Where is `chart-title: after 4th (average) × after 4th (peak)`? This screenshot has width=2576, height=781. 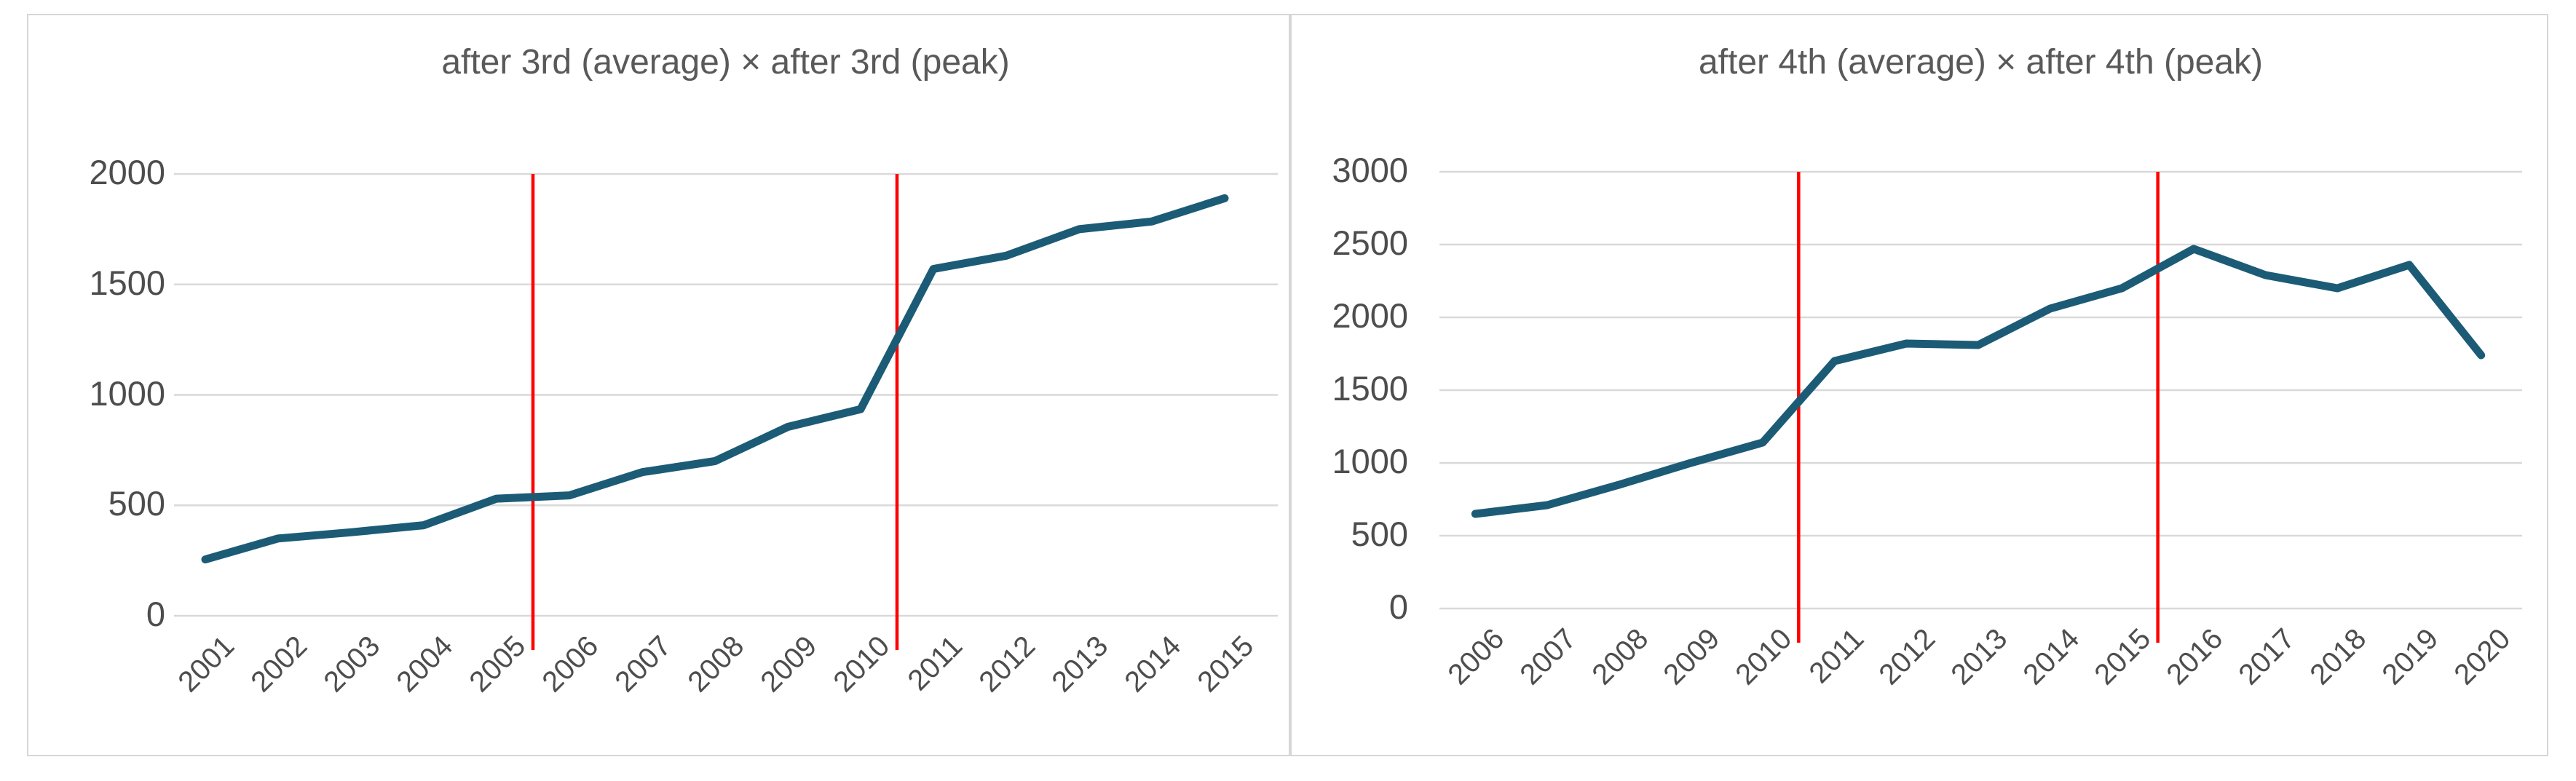
chart-title: after 4th (average) × after 4th (peak) is located at coordinates (1981, 62).